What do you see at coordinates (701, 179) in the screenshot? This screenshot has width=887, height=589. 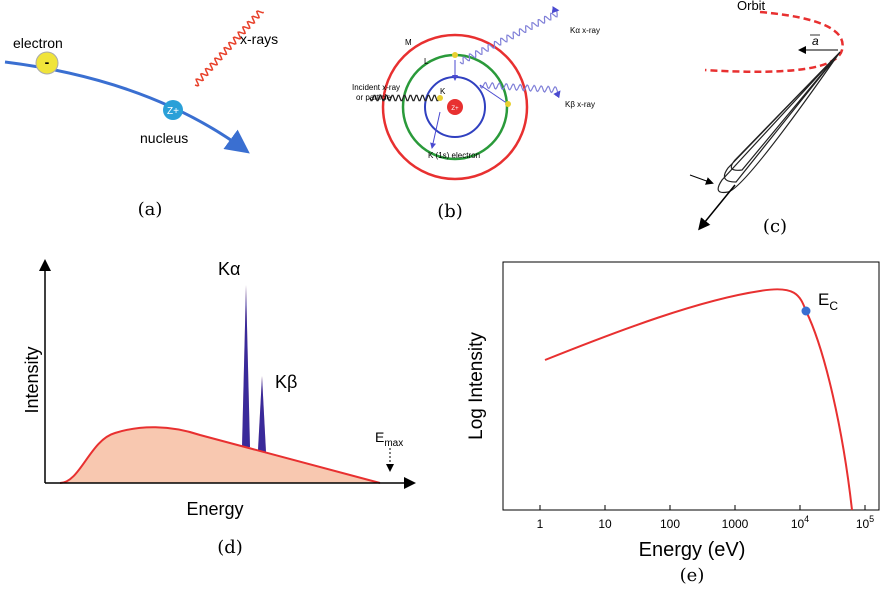 I see `angle-mark` at bounding box center [701, 179].